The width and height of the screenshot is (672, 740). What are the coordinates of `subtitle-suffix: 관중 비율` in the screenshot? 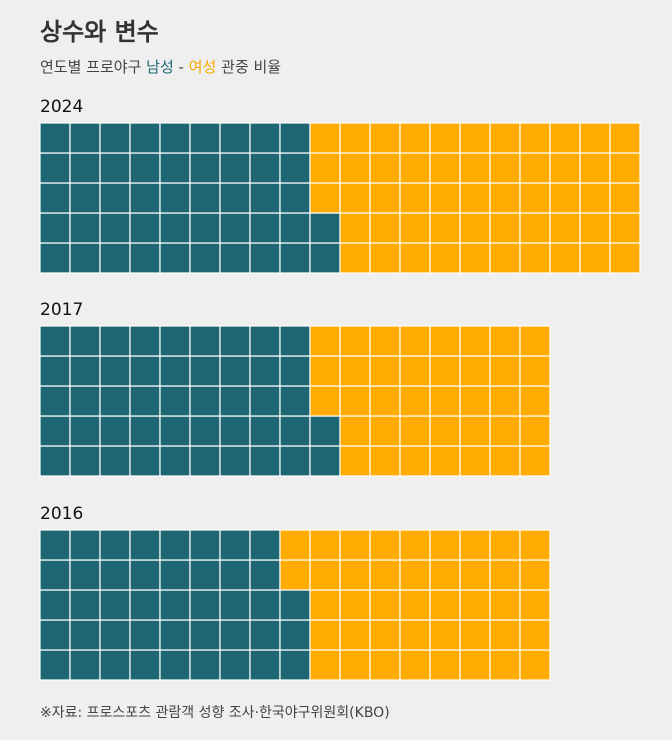 It's located at (251, 67).